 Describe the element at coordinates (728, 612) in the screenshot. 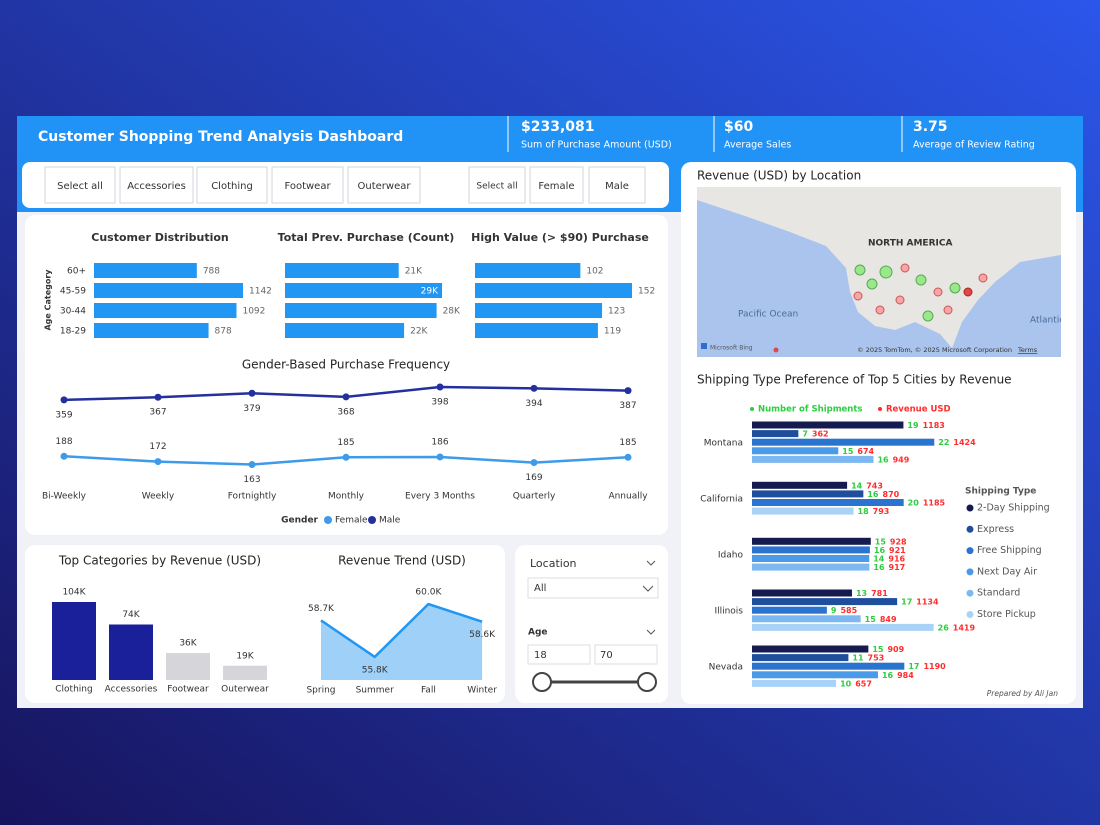

I see `category-label: Illinois` at that location.